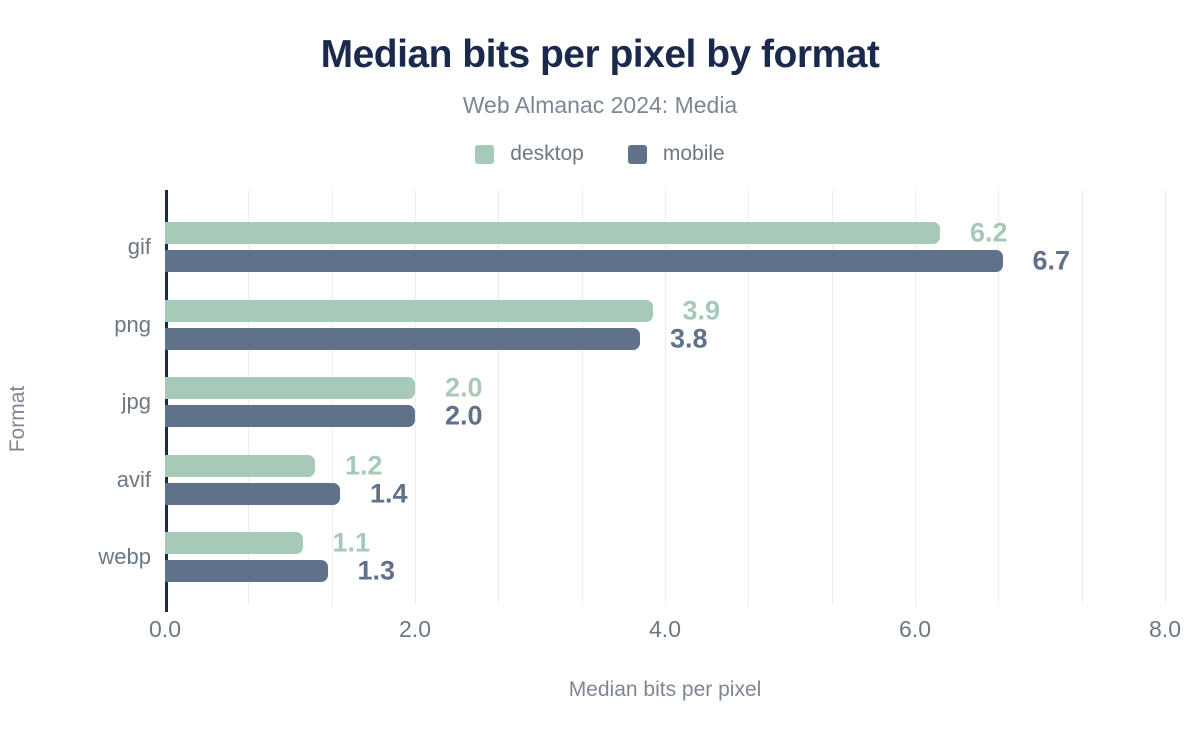 The height and width of the screenshot is (742, 1200). I want to click on x-tick-label-8.0: 8.0, so click(1165, 629).